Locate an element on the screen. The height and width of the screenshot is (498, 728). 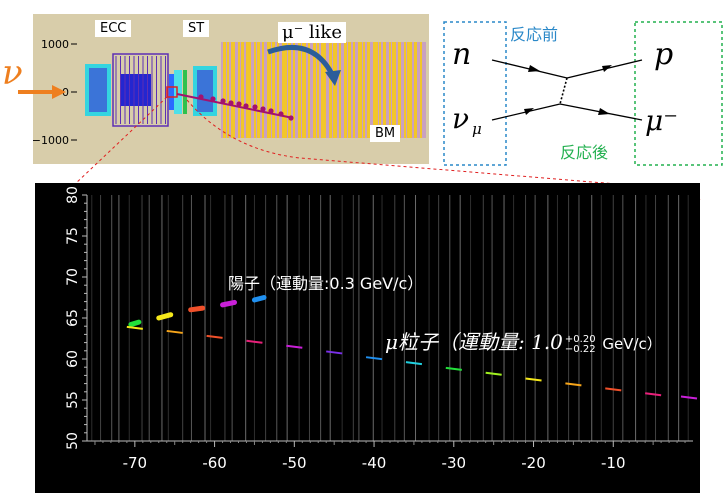
muon-label-suffix: GeV/c） is located at coordinates (629, 344).